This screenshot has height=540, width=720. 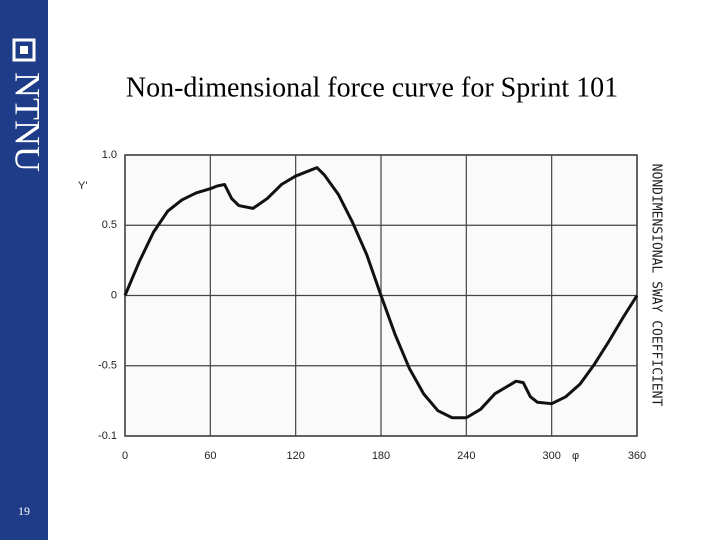 I want to click on y-tick-label: -0.1, so click(x=107, y=436).